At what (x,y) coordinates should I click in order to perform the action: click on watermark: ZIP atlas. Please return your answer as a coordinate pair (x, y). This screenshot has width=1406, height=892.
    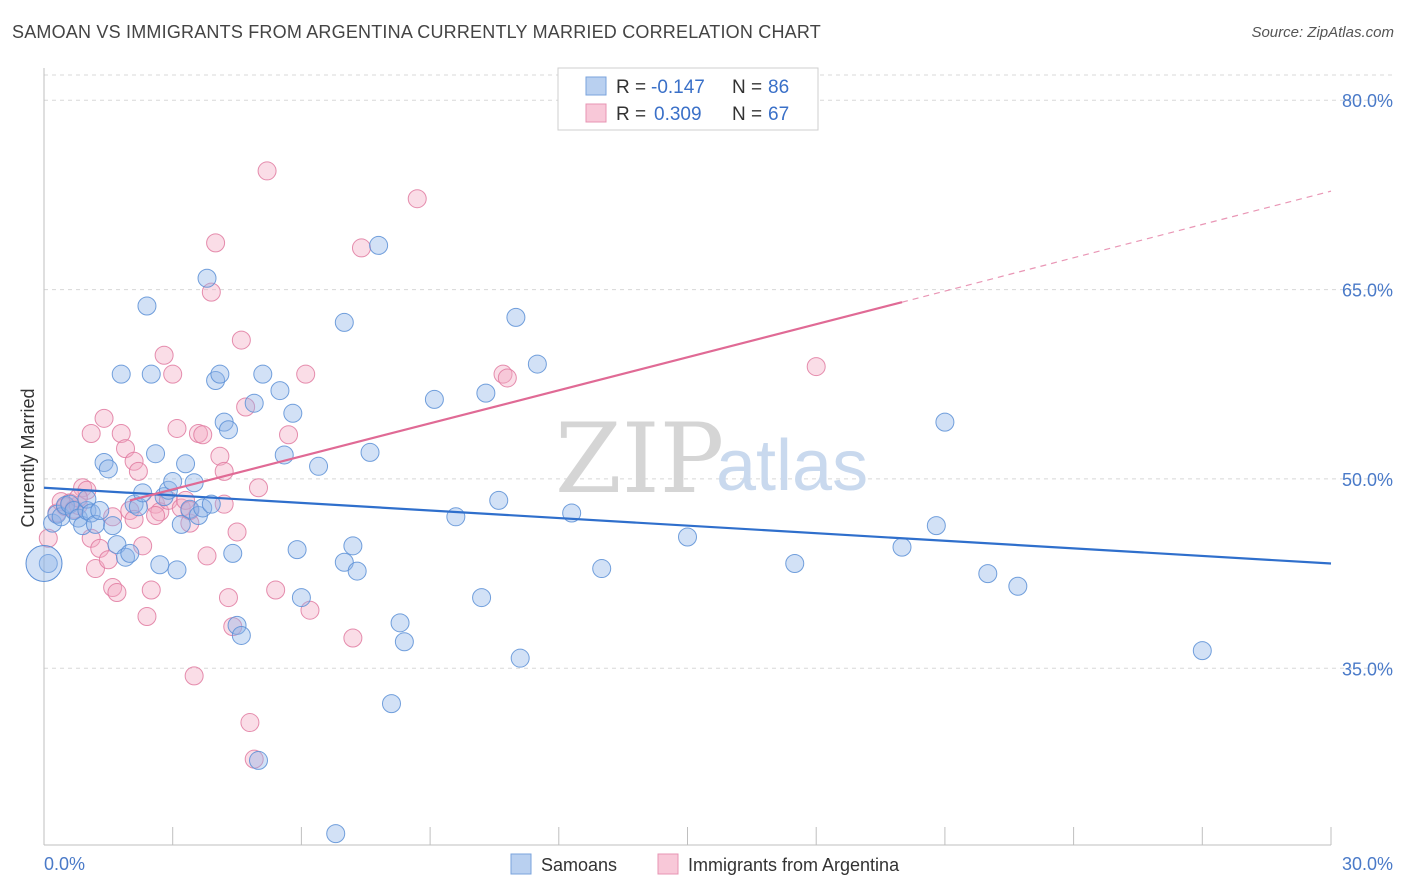
    Looking at the image, I should click on (711, 459).